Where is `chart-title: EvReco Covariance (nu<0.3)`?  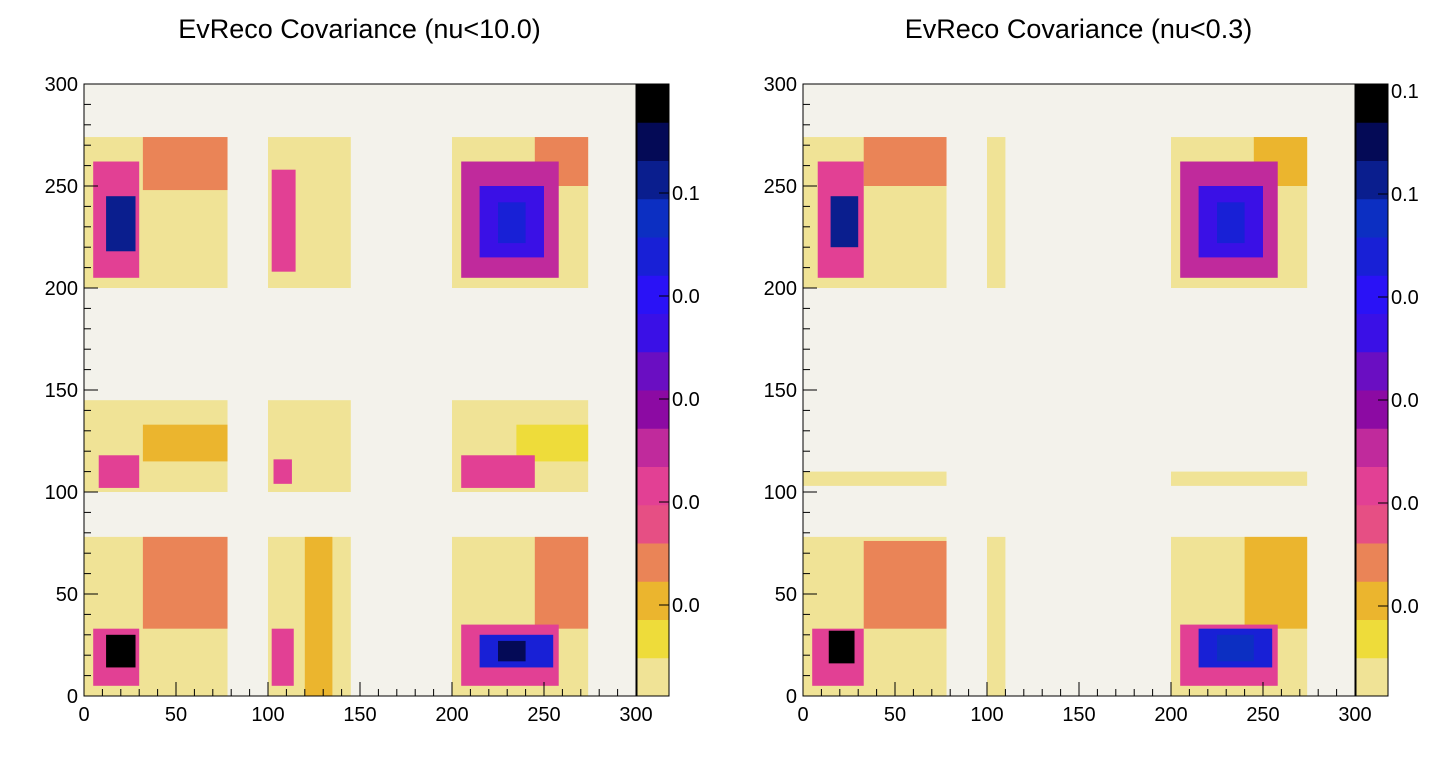 chart-title: EvReco Covariance (nu<0.3) is located at coordinates (1078, 29).